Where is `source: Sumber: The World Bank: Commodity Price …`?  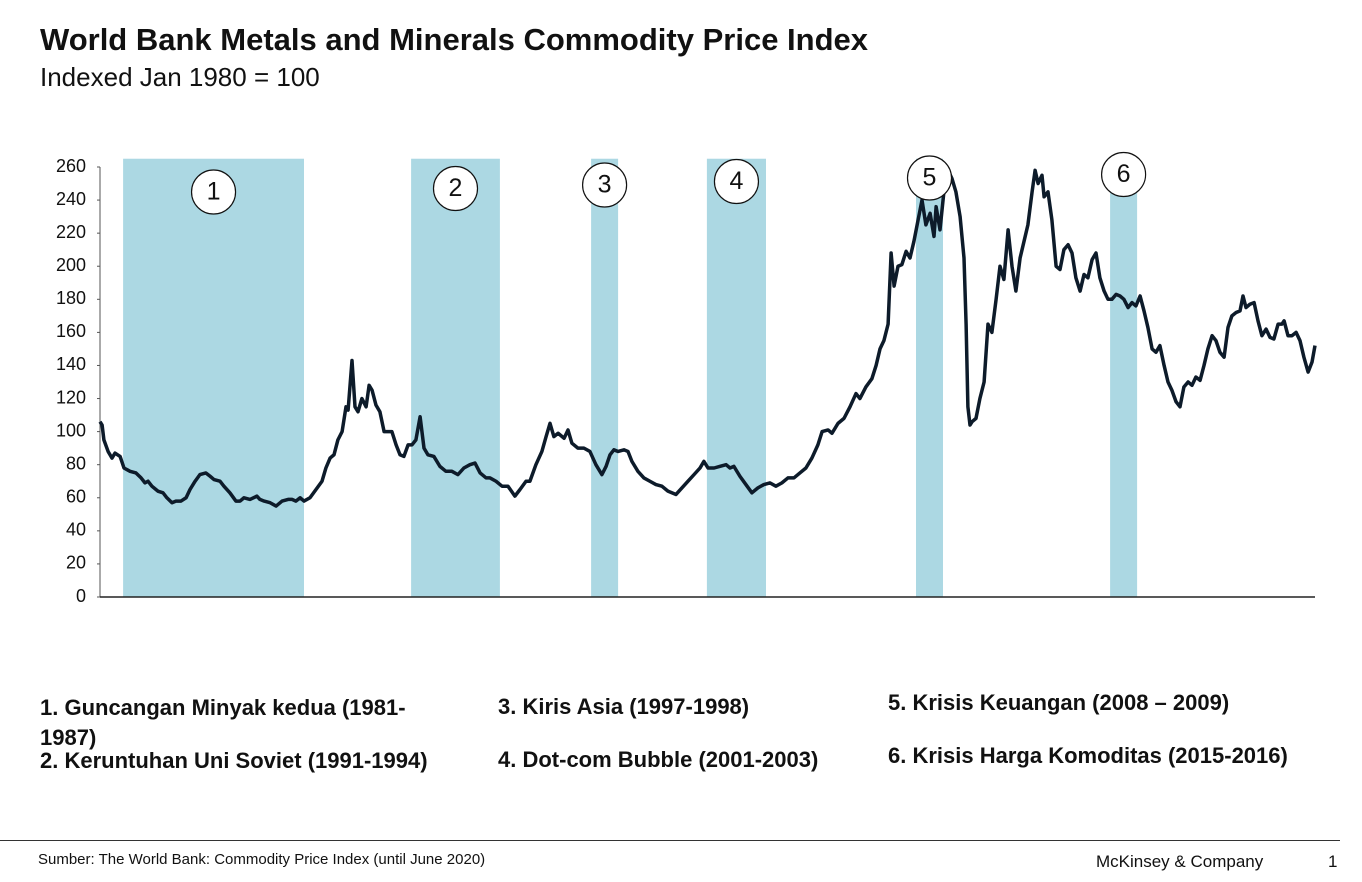 source: Sumber: The World Bank: Commodity Price … is located at coordinates (262, 859).